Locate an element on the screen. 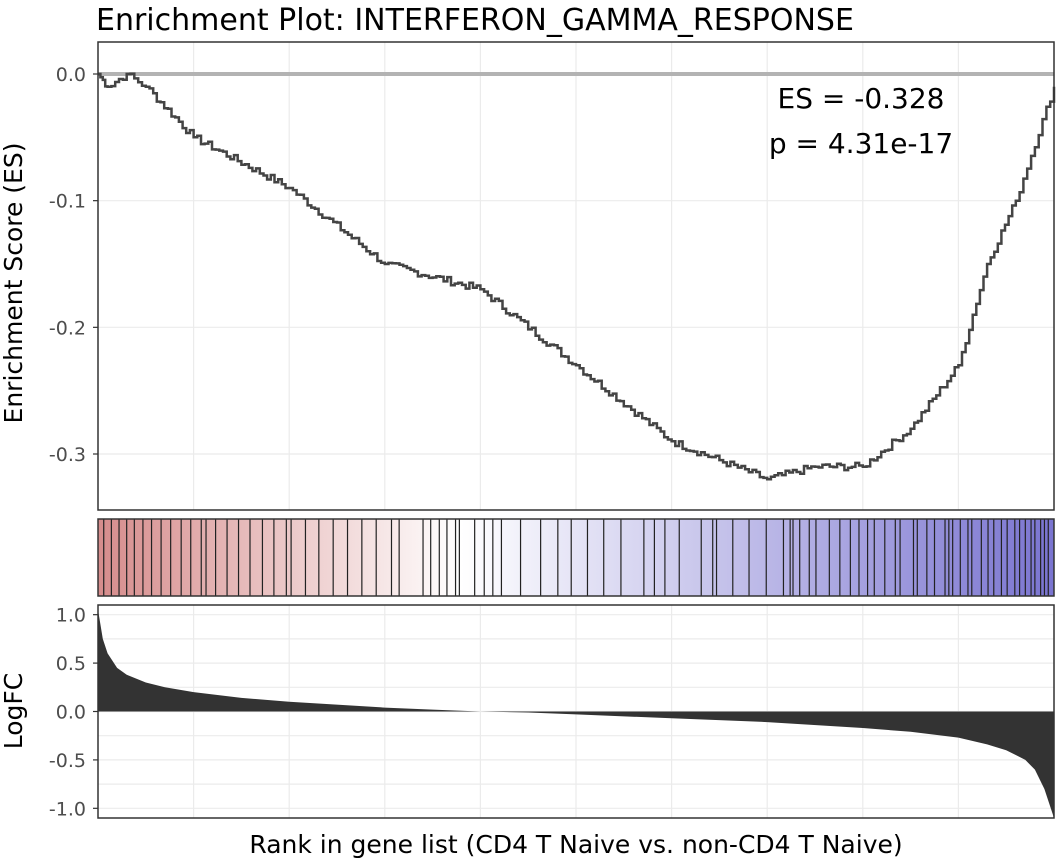  rank-tick-label: 0.5 is located at coordinates (71, 664).